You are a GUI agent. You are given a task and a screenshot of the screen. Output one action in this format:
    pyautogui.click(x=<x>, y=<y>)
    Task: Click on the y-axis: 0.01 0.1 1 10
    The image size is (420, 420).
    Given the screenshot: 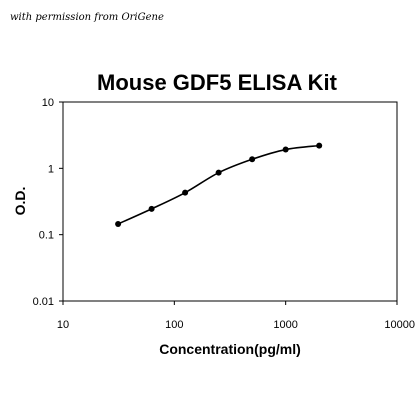 What is the action you would take?
    pyautogui.click(x=48, y=202)
    